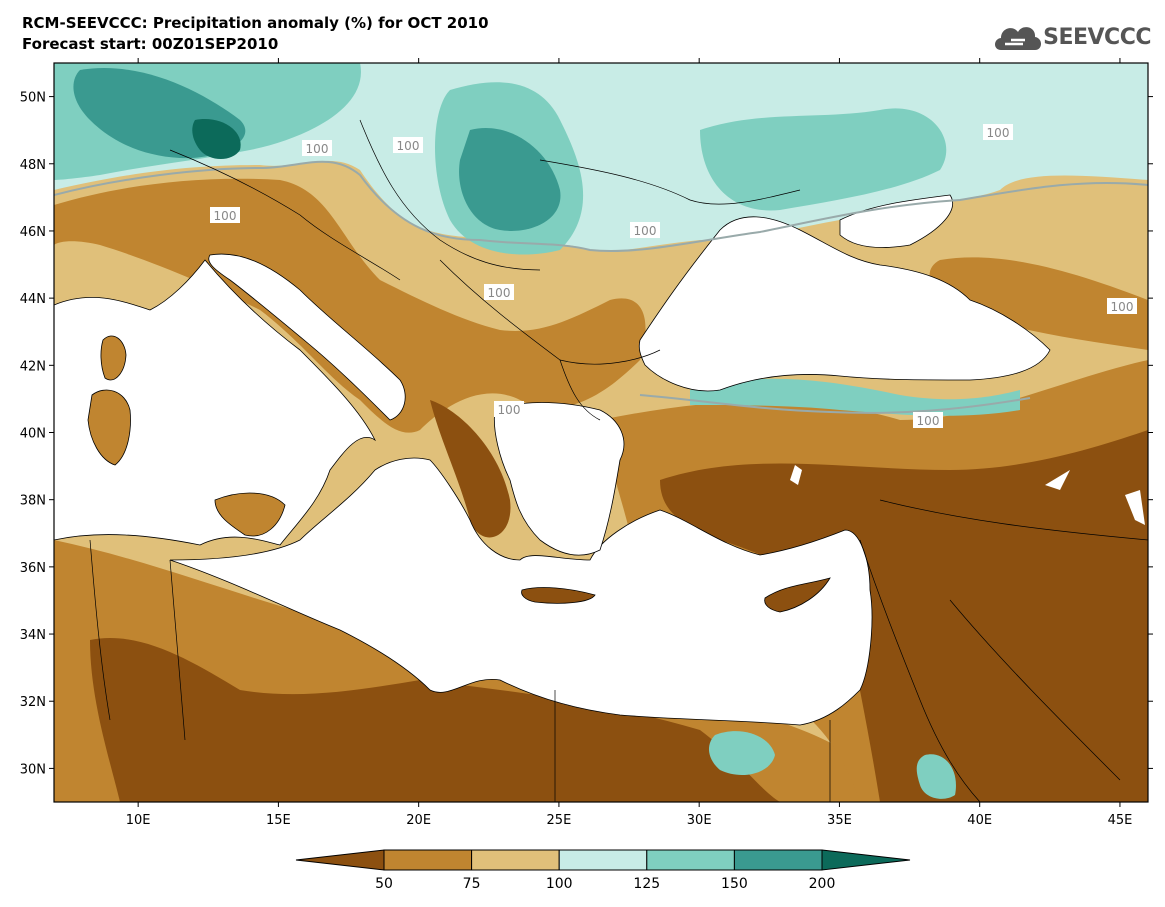  Describe the element at coordinates (835, 404) in the screenshot. I see `contour-100-south` at that location.